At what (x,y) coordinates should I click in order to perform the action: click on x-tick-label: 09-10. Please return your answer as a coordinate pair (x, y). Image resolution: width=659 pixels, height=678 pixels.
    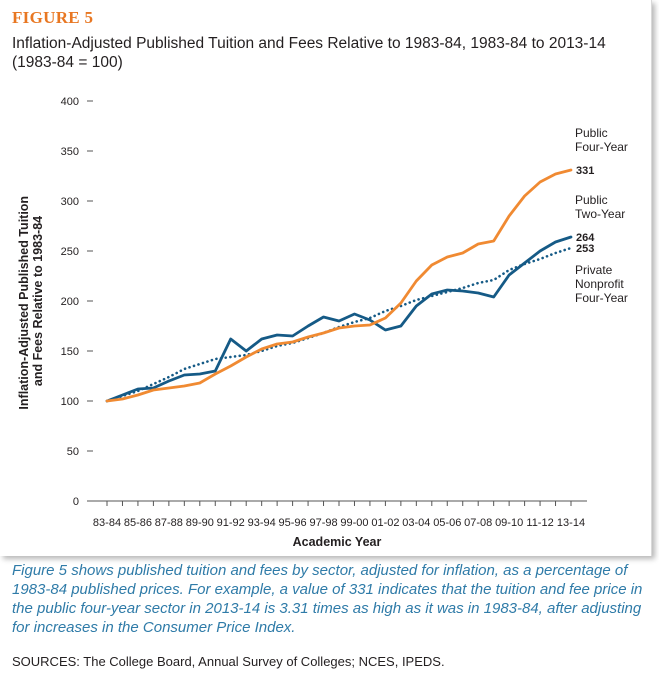
    Looking at the image, I should click on (509, 523).